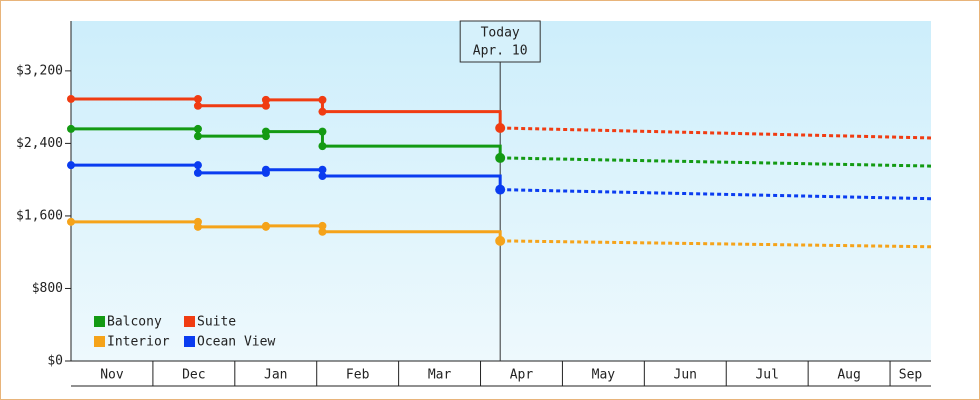  What do you see at coordinates (216, 322) in the screenshot?
I see `legend-label: Suite` at bounding box center [216, 322].